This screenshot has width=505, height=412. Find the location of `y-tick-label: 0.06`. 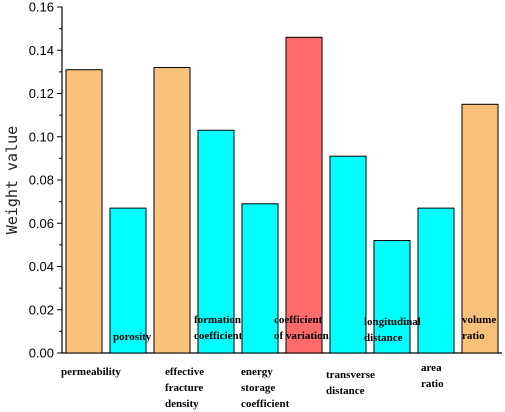

y-tick-label: 0.06 is located at coordinates (41, 223).